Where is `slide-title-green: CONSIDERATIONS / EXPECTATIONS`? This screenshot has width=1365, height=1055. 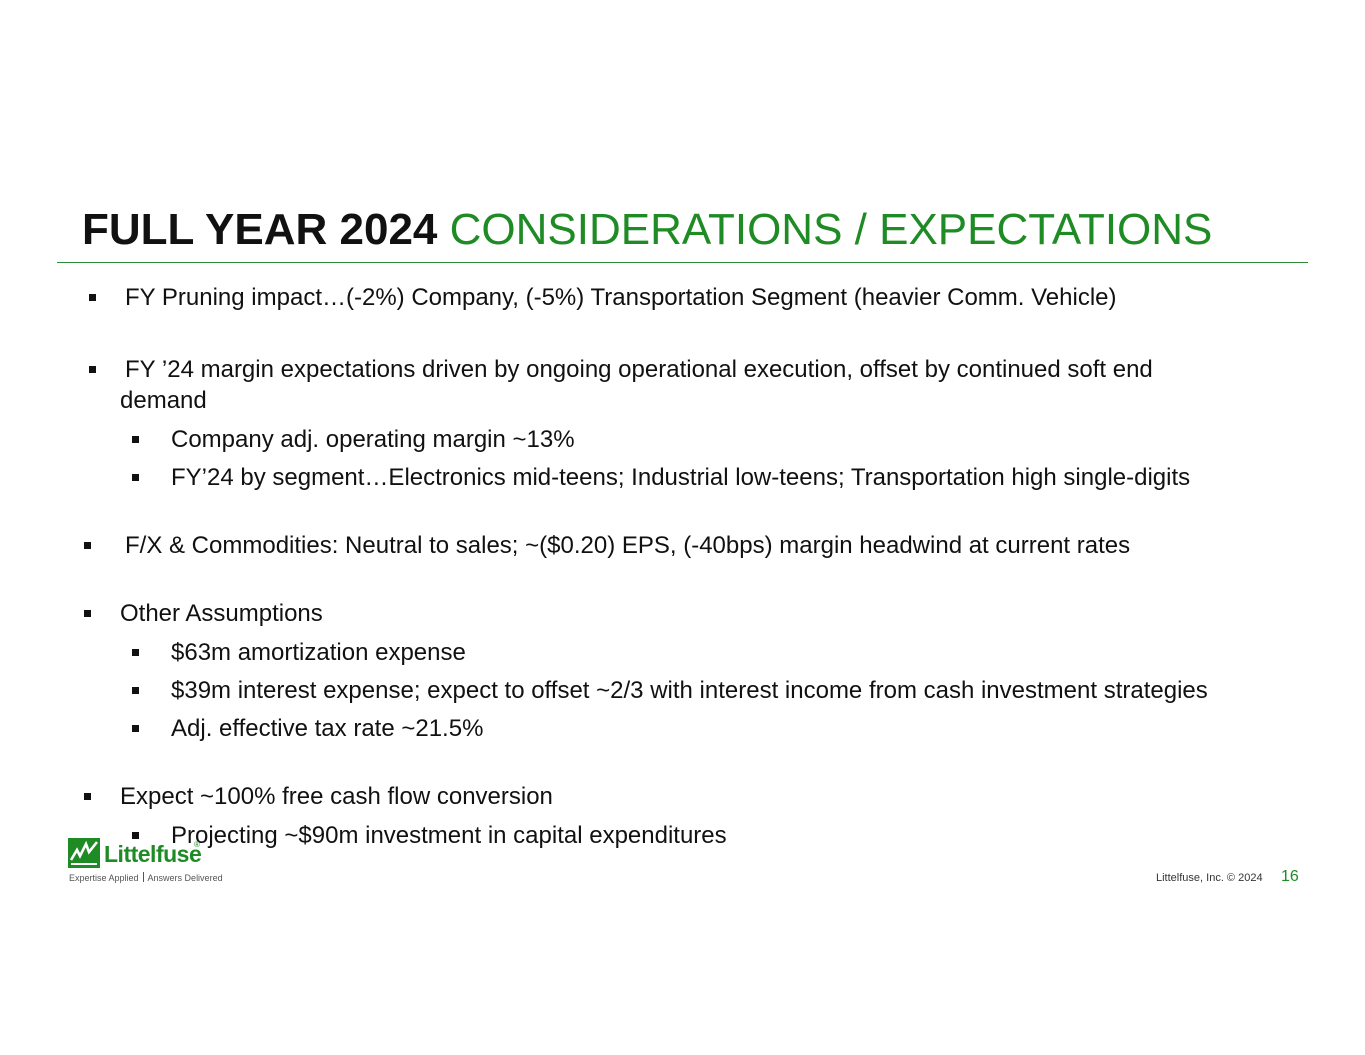 slide-title-green: CONSIDERATIONS / EXPECTATIONS is located at coordinates (831, 229).